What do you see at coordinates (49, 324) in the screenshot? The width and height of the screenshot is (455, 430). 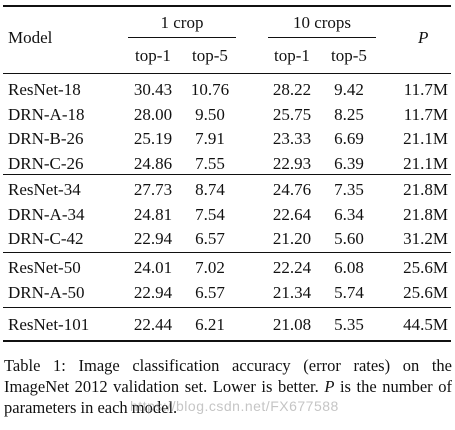 I see `cell-model: ResNet-101` at bounding box center [49, 324].